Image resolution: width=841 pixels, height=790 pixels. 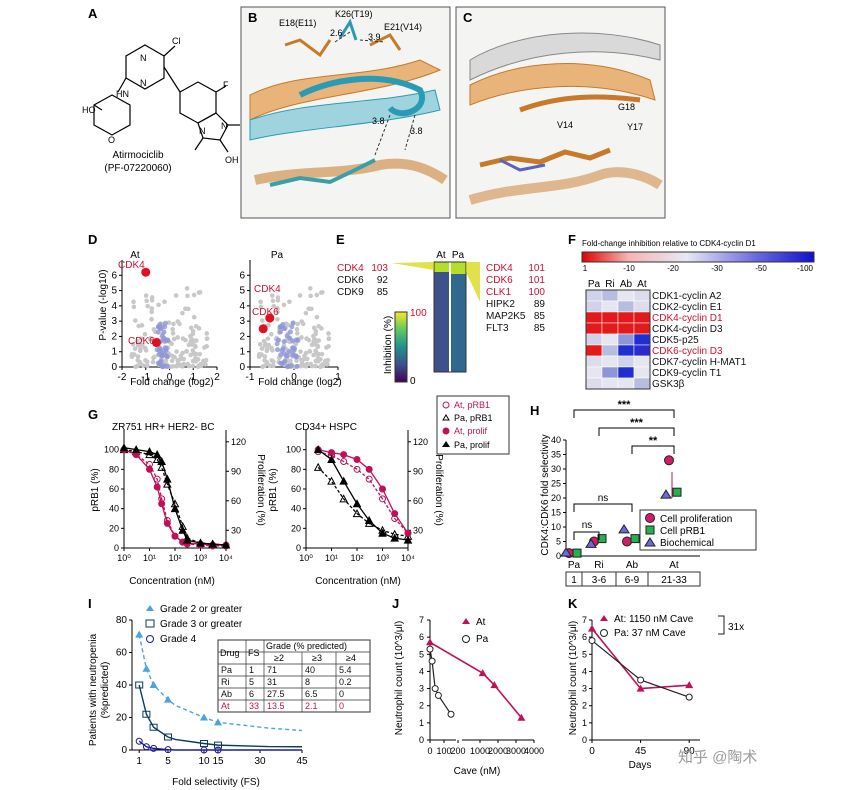 What do you see at coordinates (591, 543) in the screenshot?
I see `biochemical-point` at bounding box center [591, 543].